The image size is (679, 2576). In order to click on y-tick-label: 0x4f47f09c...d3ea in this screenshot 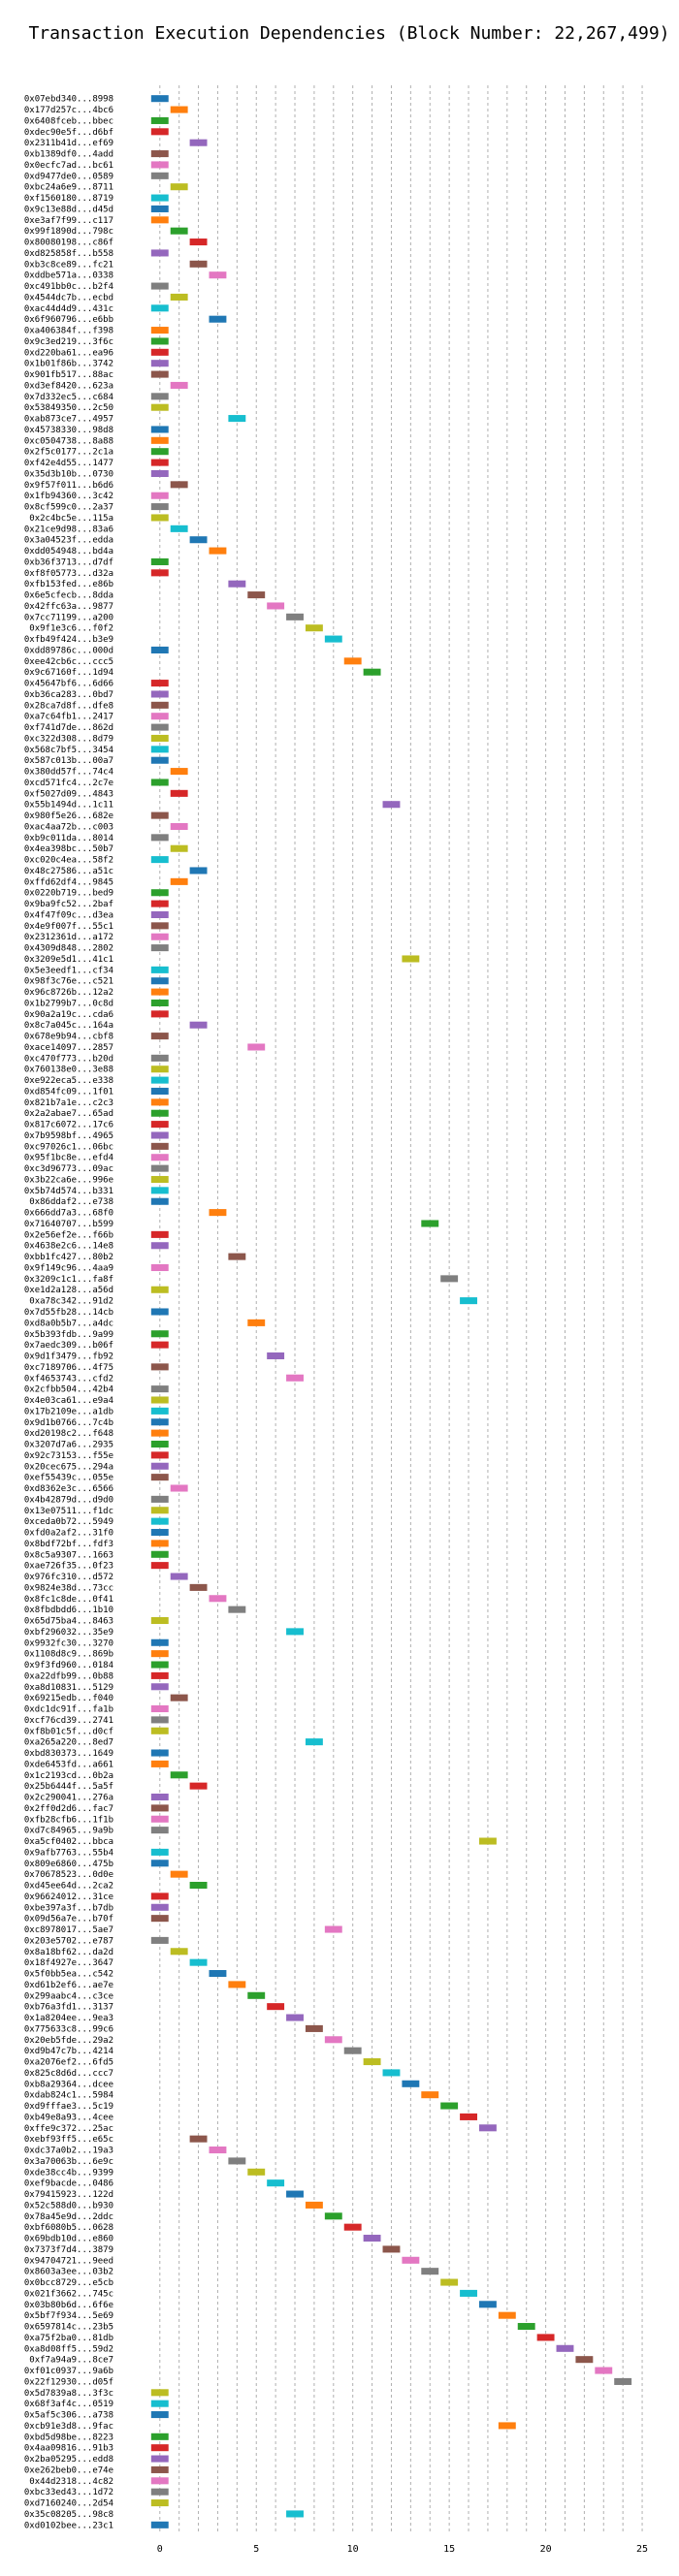, I will do `click(68, 915)`.